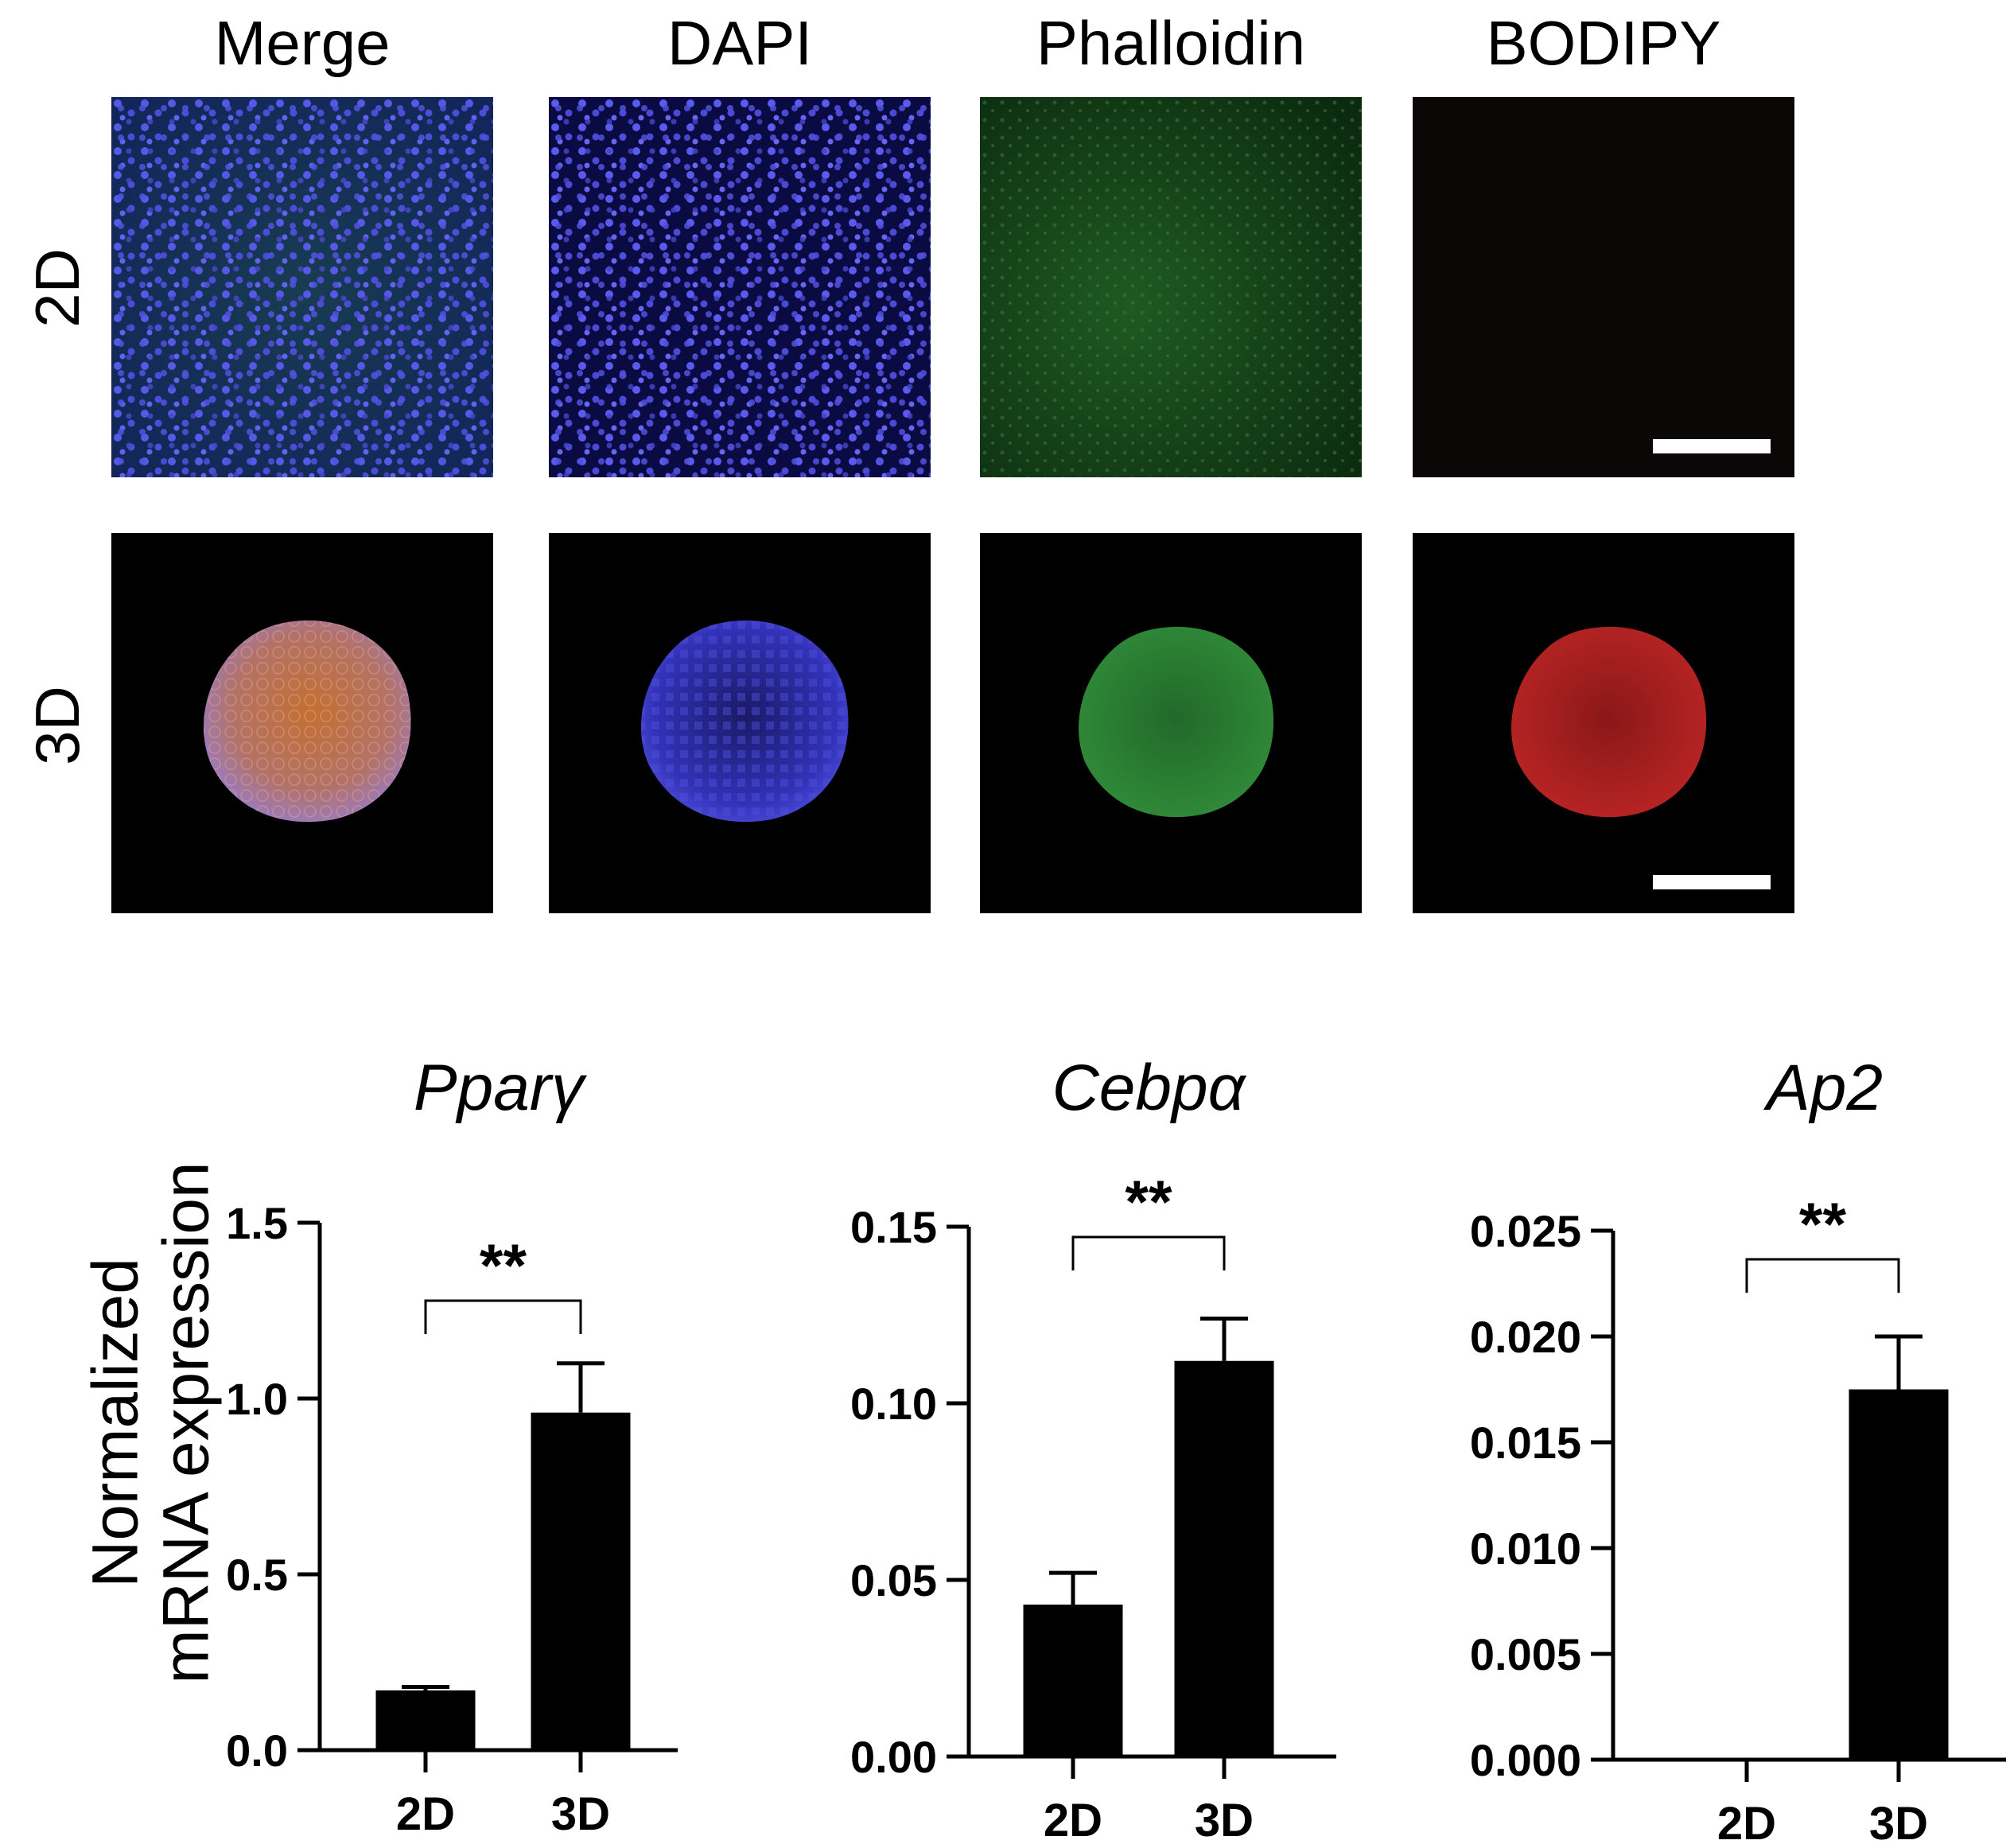 Image resolution: width=2010 pixels, height=1848 pixels. I want to click on micrograph-3d-merge, so click(302, 723).